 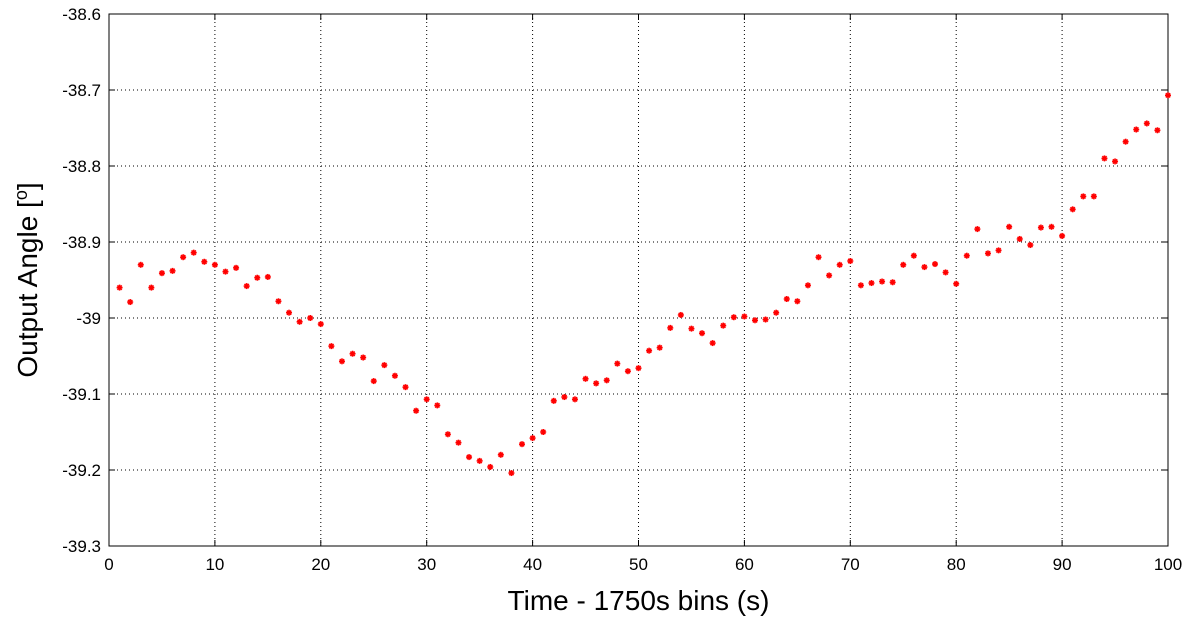 I want to click on x-tick-label: 0, so click(x=108, y=564).